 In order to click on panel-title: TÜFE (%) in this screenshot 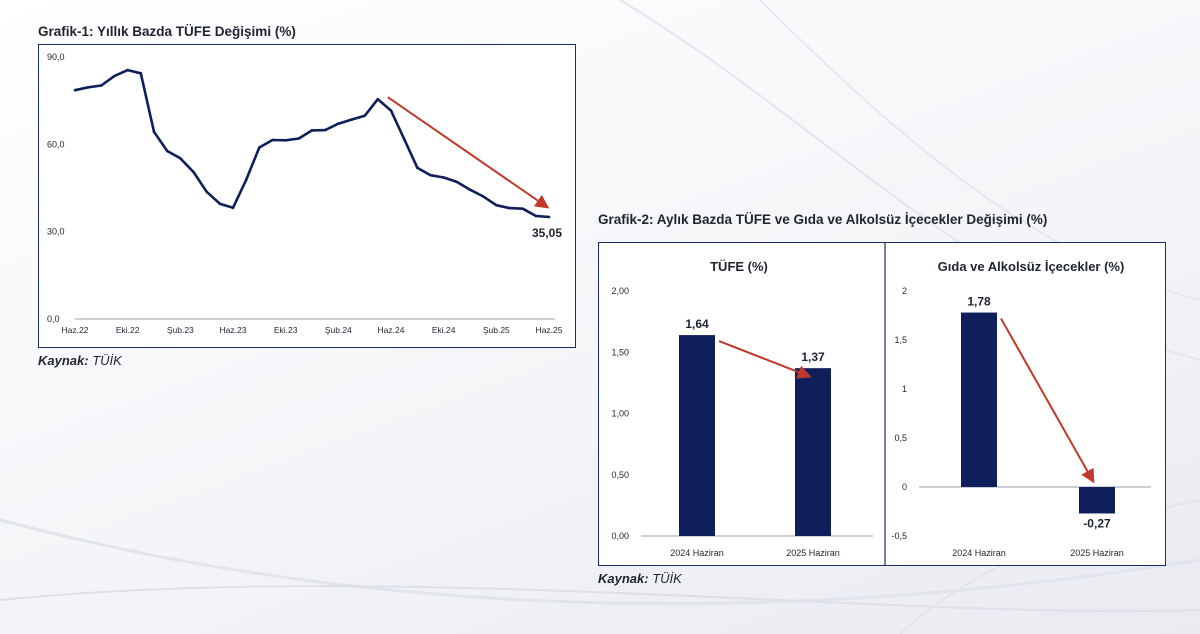, I will do `click(739, 266)`.